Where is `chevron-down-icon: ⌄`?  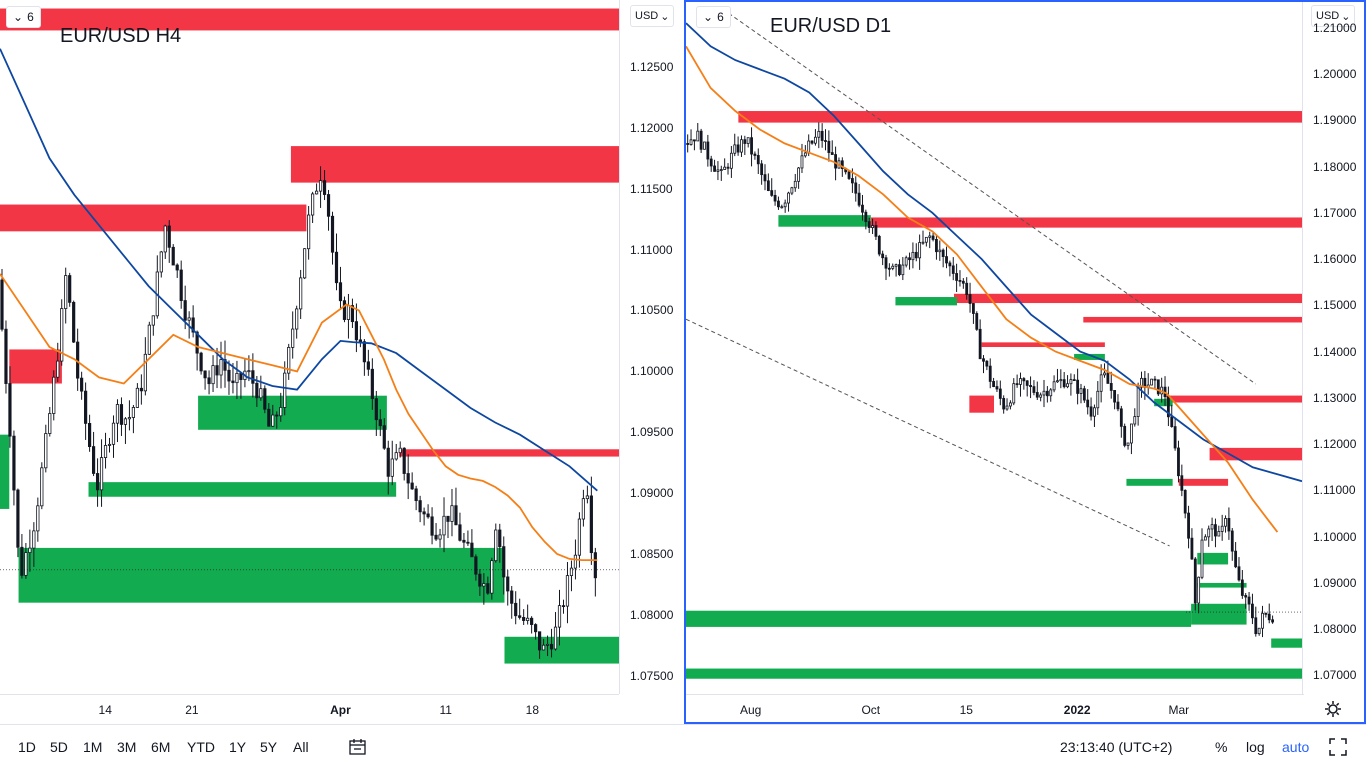
chevron-down-icon: ⌄ is located at coordinates (18, 17).